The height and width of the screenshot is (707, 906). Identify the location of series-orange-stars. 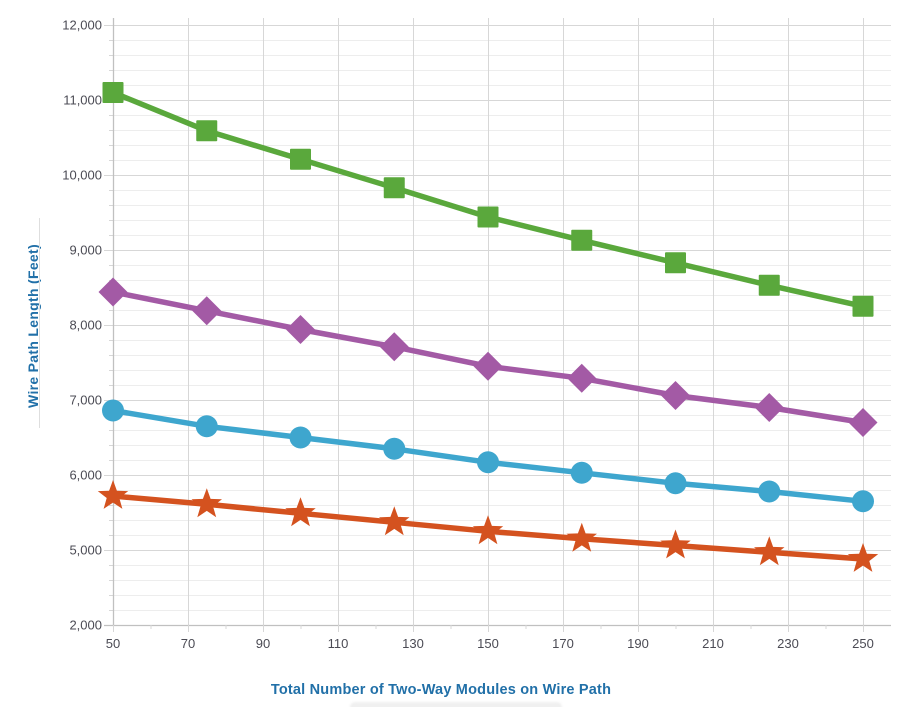
(488, 526).